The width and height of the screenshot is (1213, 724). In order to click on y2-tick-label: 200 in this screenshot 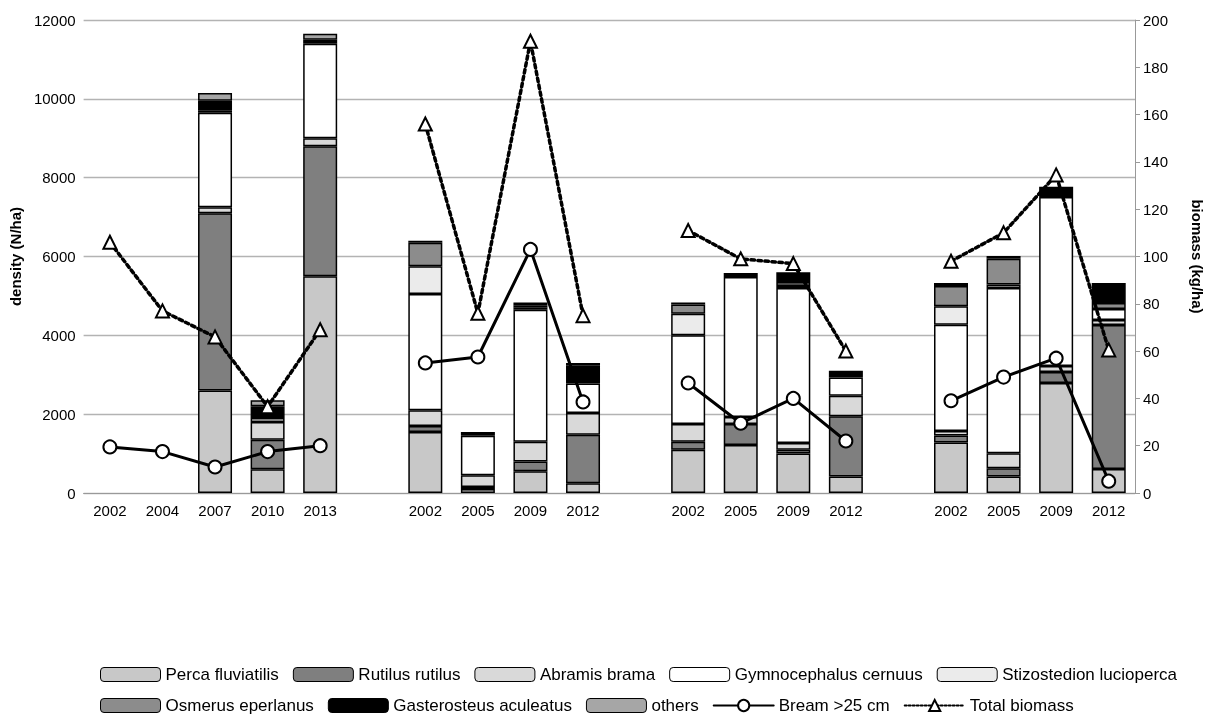, I will do `click(1156, 20)`.